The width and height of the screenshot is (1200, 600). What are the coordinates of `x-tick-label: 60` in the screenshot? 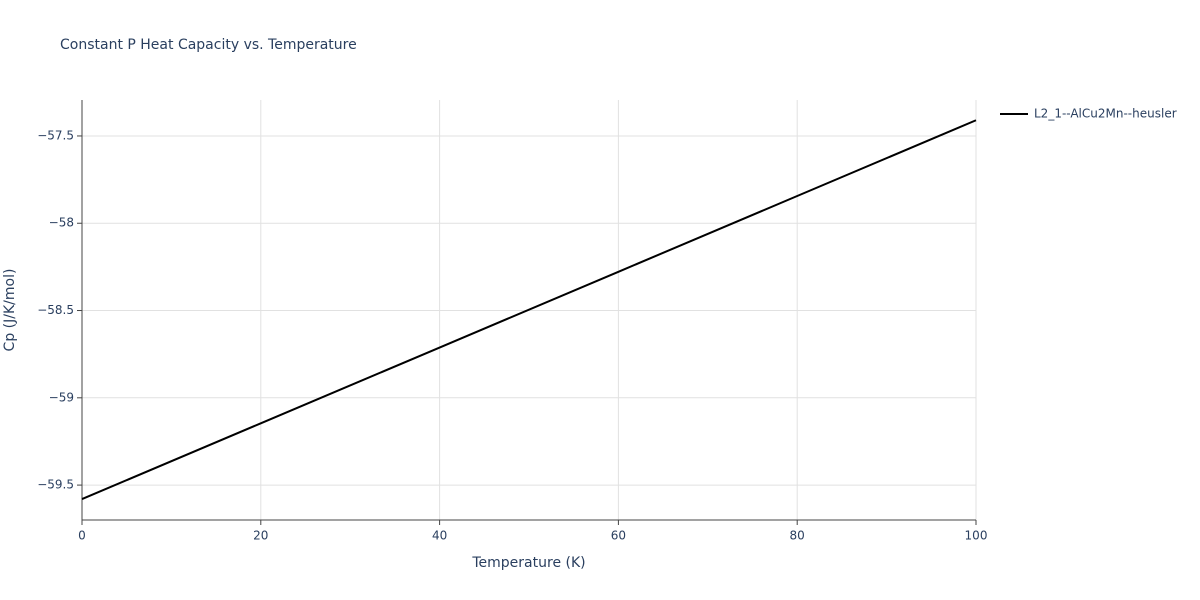 It's located at (618, 536).